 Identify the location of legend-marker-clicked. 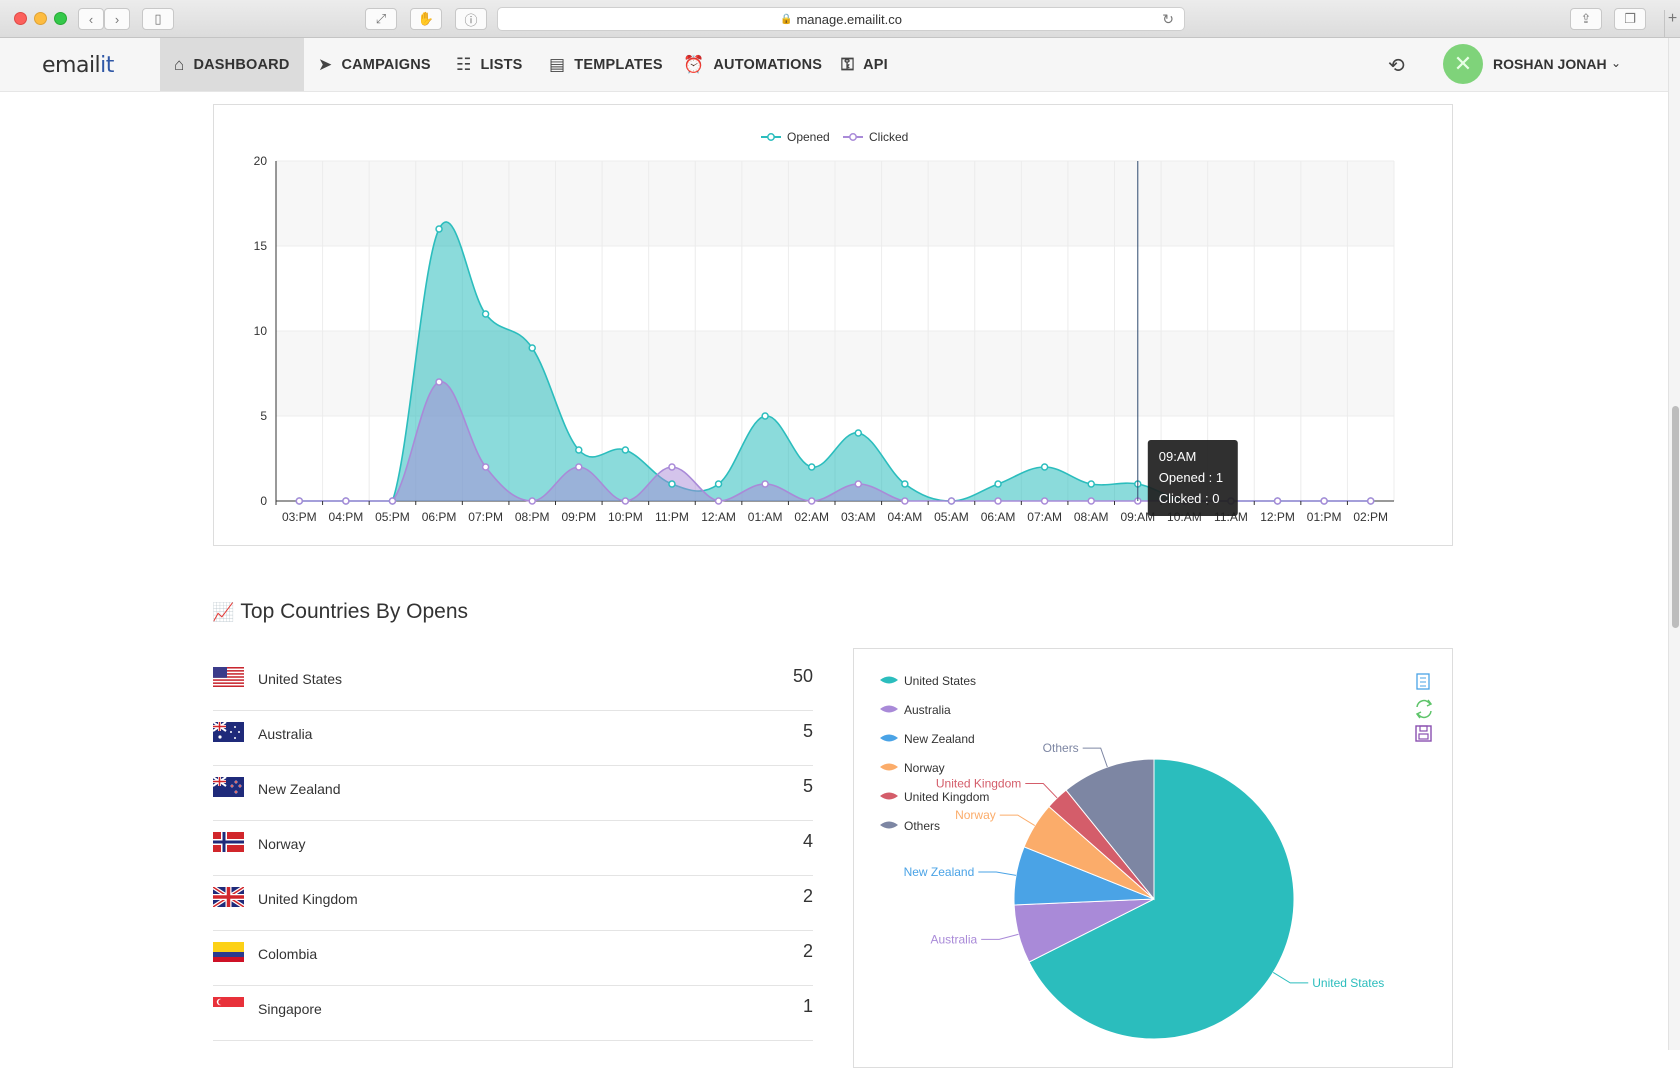
(853, 137).